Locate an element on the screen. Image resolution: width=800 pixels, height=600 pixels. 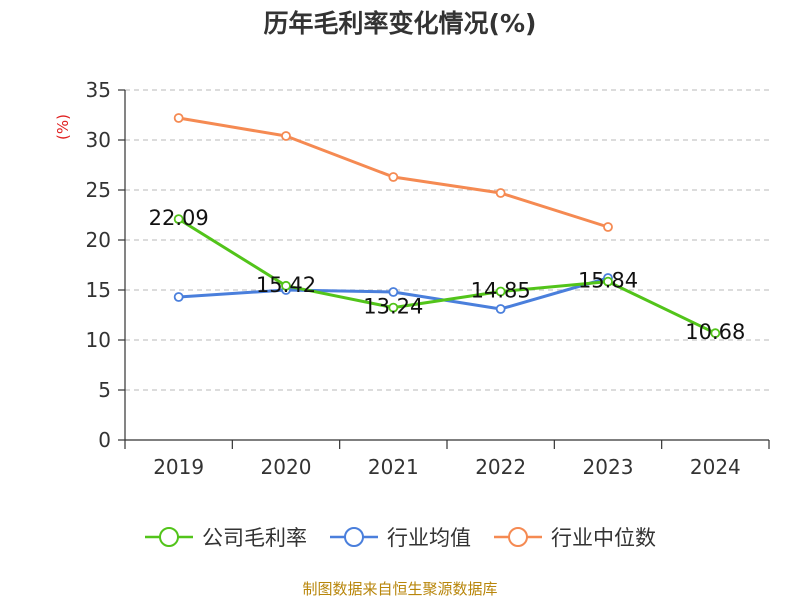
source-footer: 制图数据来自恒生聚源数据库 is located at coordinates (400, 589).